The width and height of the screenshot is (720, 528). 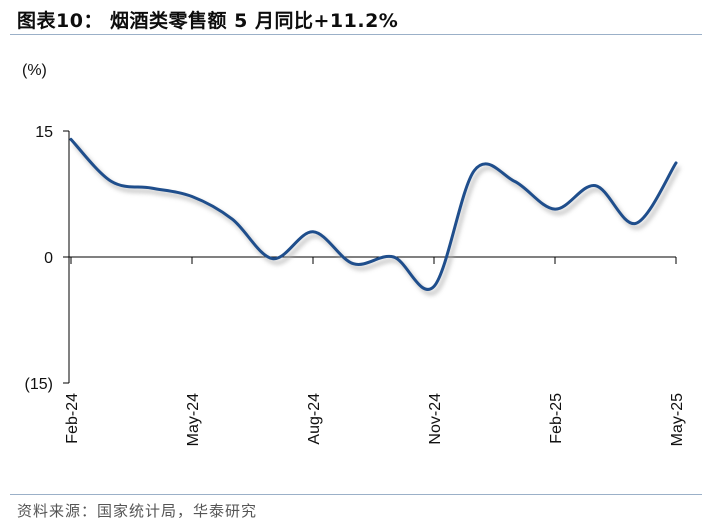 I want to click on x-tick-label: May-24, so click(x=193, y=419).